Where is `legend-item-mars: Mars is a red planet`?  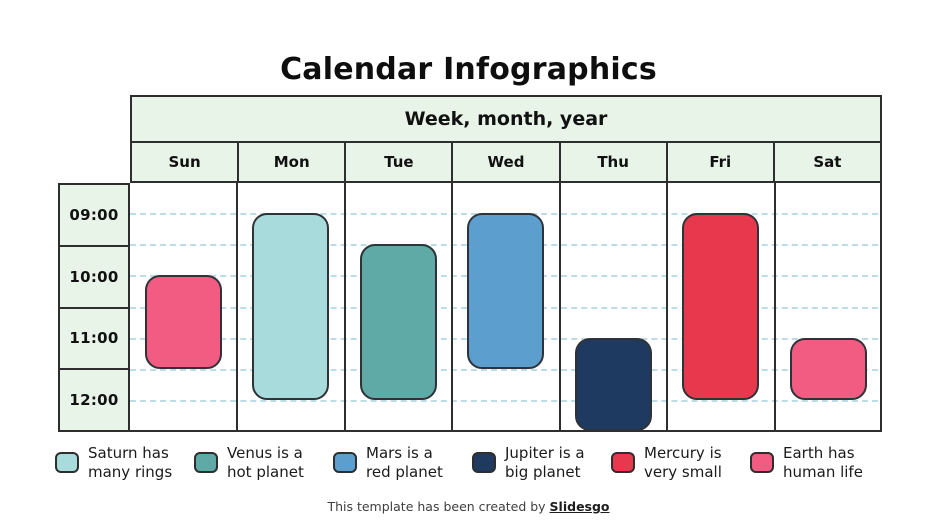
legend-item-mars: Mars is a red planet is located at coordinates (402, 463).